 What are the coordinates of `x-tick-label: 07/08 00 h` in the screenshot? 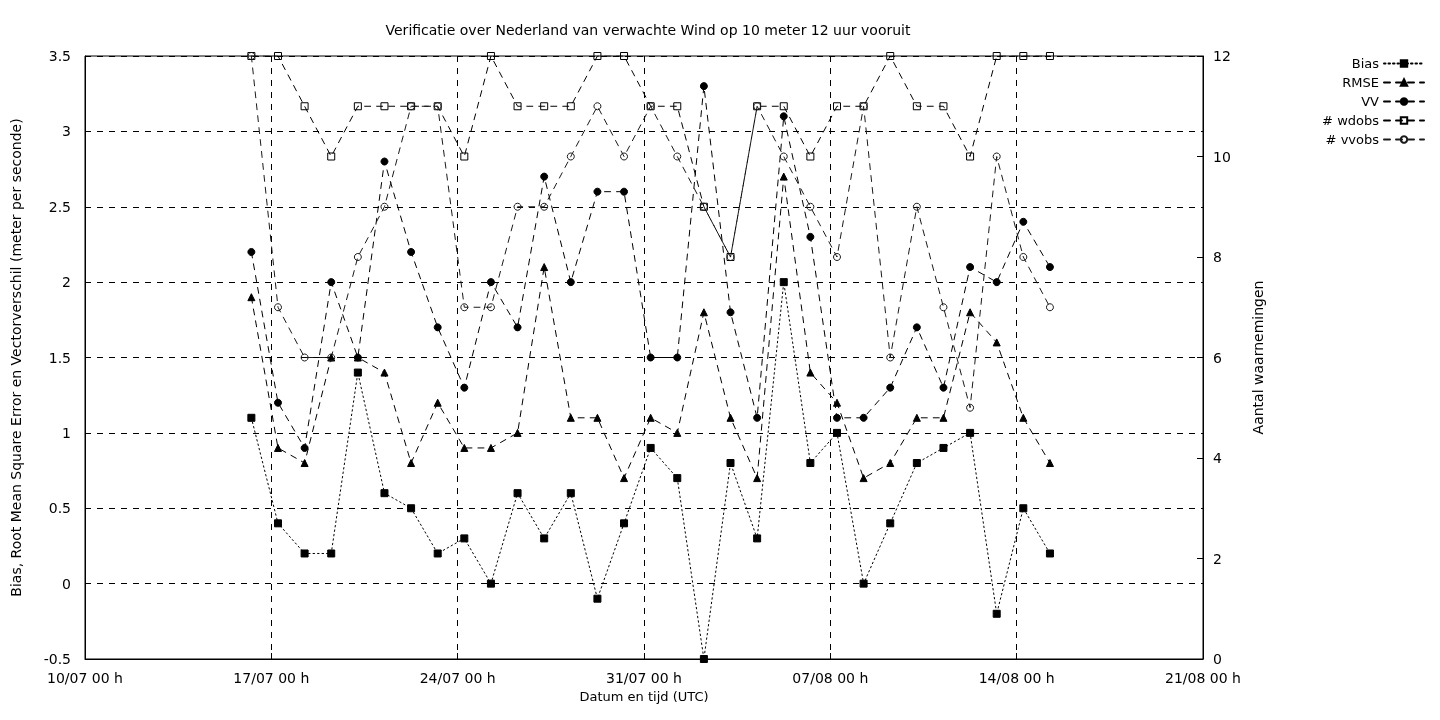 It's located at (830, 678).